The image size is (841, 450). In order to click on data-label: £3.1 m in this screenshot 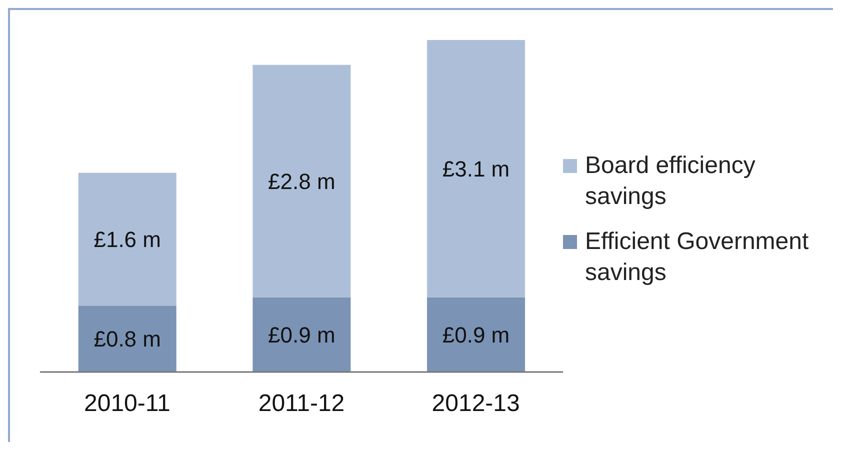, I will do `click(476, 169)`.